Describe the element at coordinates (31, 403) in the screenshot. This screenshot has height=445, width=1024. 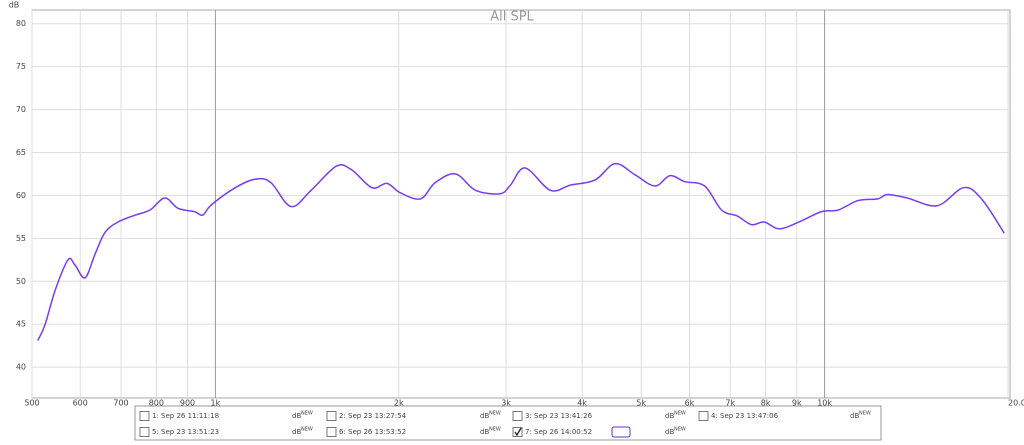
I see `x-tick-label: 500` at that location.